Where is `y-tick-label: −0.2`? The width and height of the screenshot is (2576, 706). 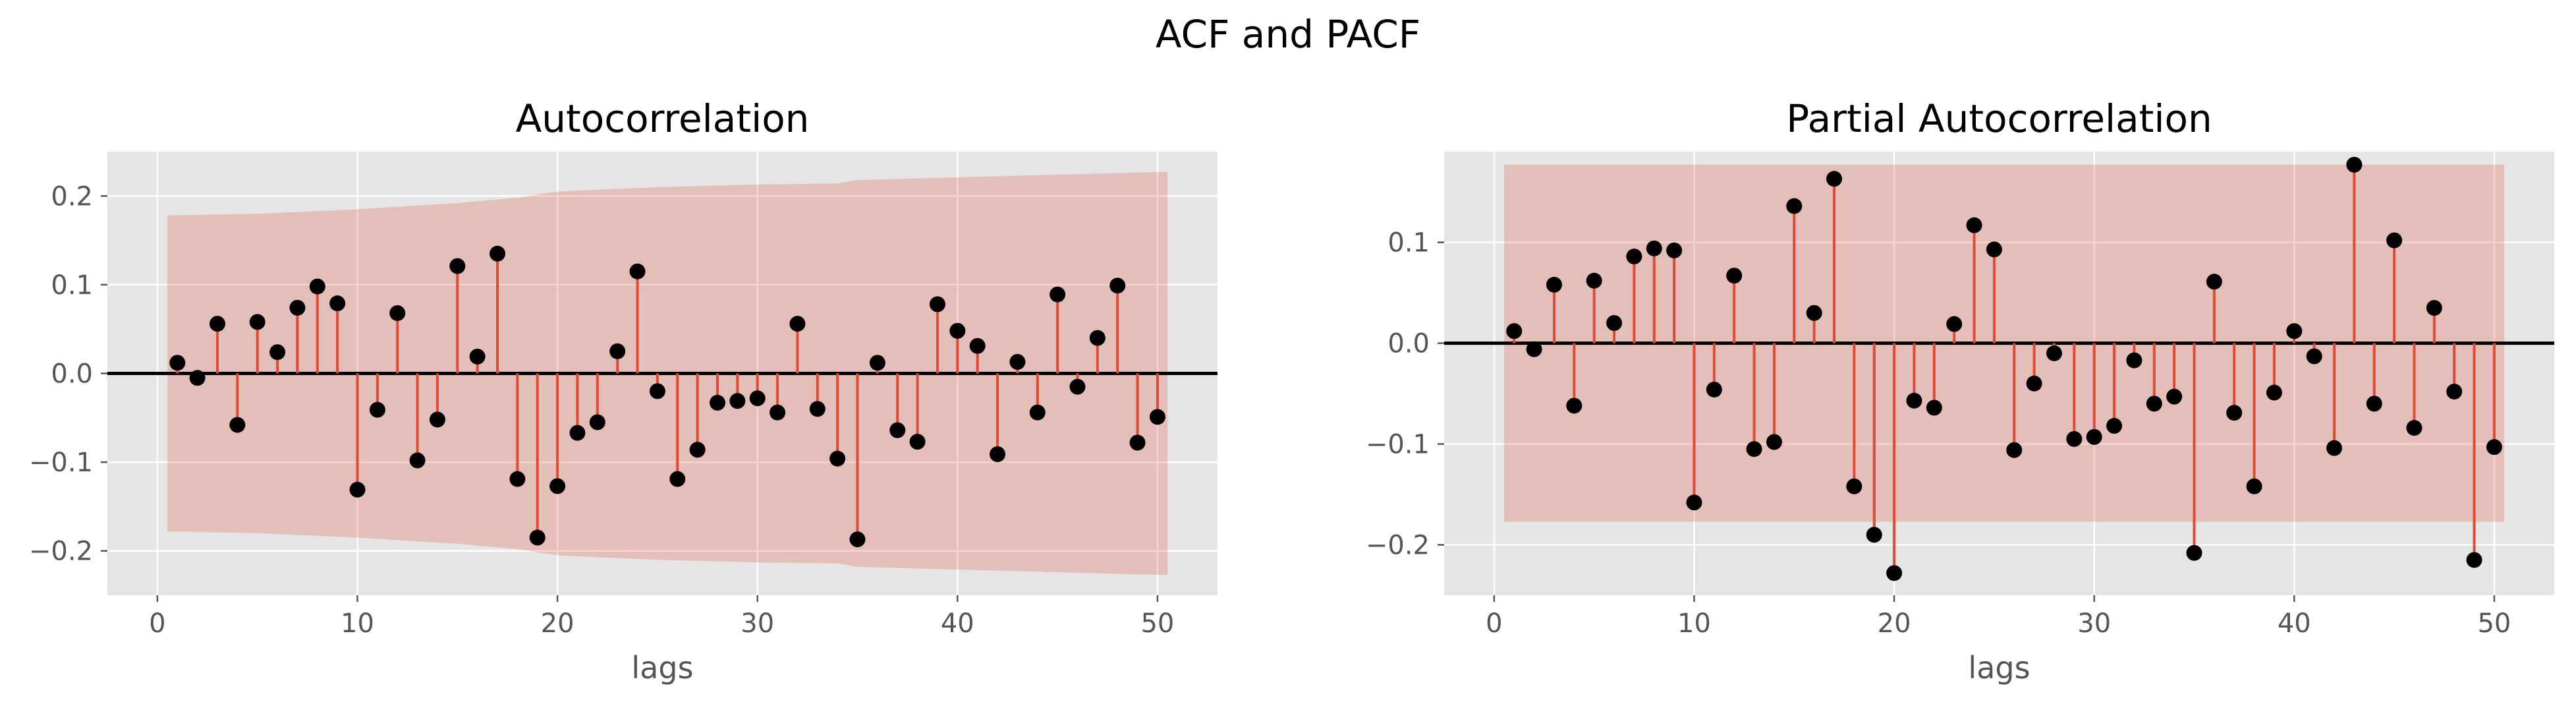 y-tick-label: −0.2 is located at coordinates (1398, 546).